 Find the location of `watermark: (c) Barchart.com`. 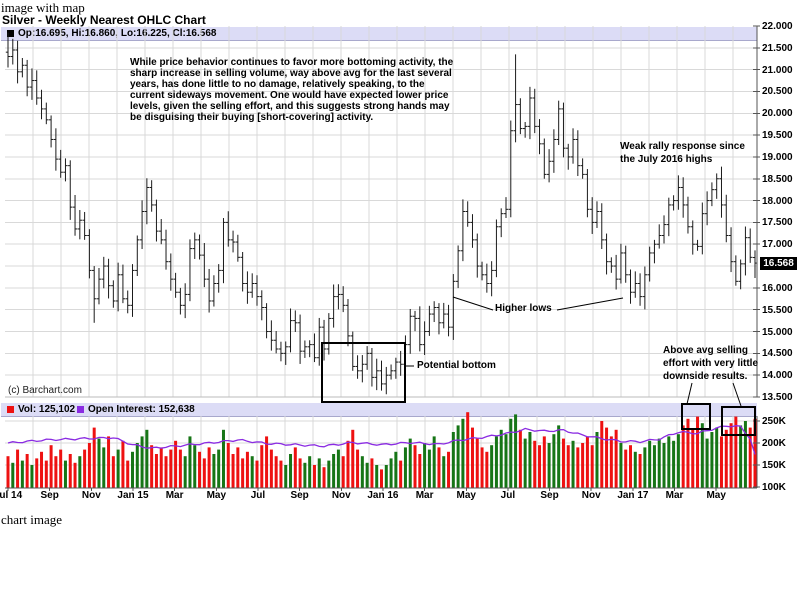

watermark: (c) Barchart.com is located at coordinates (45, 390).